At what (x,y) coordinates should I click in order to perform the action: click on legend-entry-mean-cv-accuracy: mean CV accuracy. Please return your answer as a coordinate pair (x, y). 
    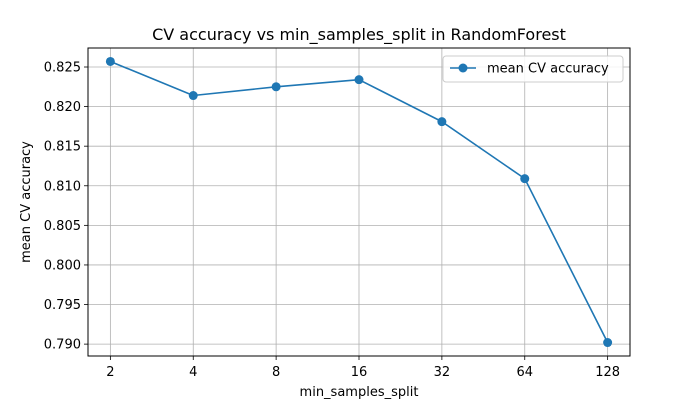
    Looking at the image, I should click on (548, 69).